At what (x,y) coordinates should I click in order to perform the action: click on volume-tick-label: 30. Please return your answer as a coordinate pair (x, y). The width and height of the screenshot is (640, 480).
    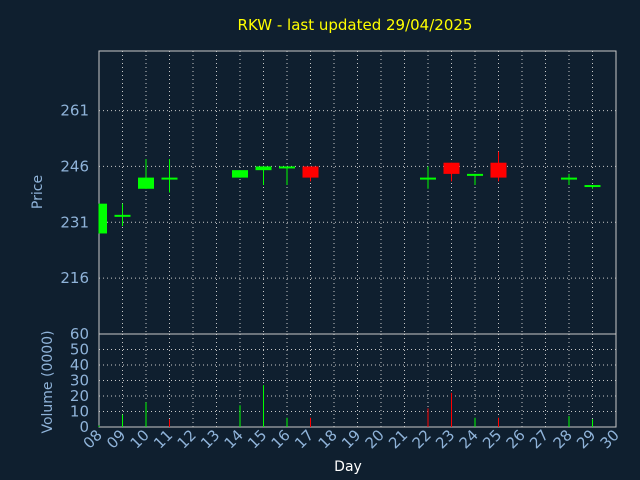
    Looking at the image, I should click on (79, 381).